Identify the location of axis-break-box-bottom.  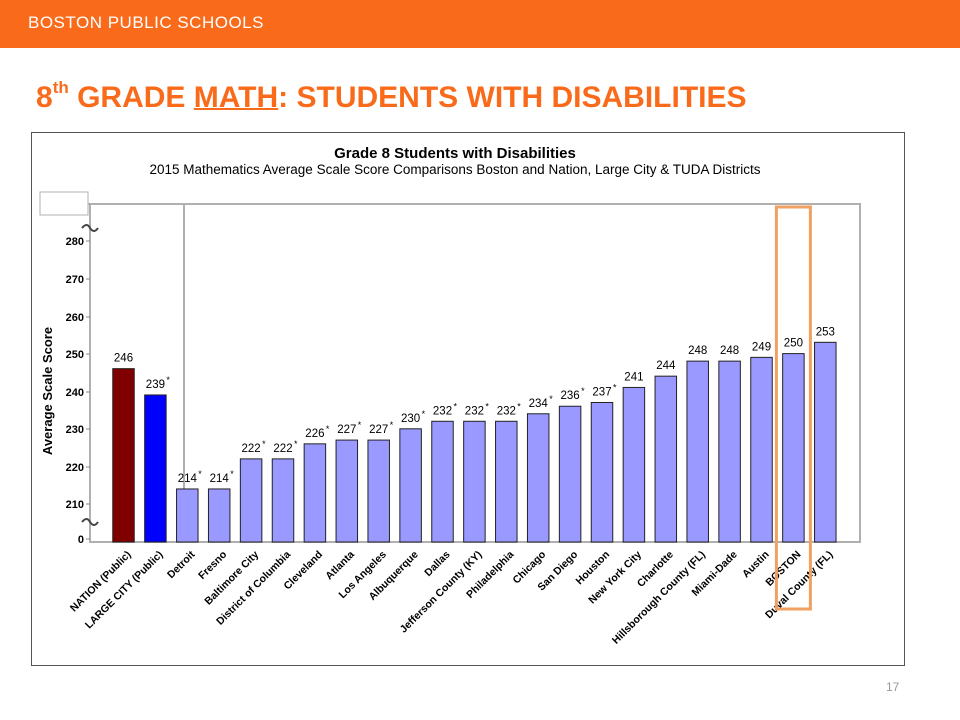
(76, 560).